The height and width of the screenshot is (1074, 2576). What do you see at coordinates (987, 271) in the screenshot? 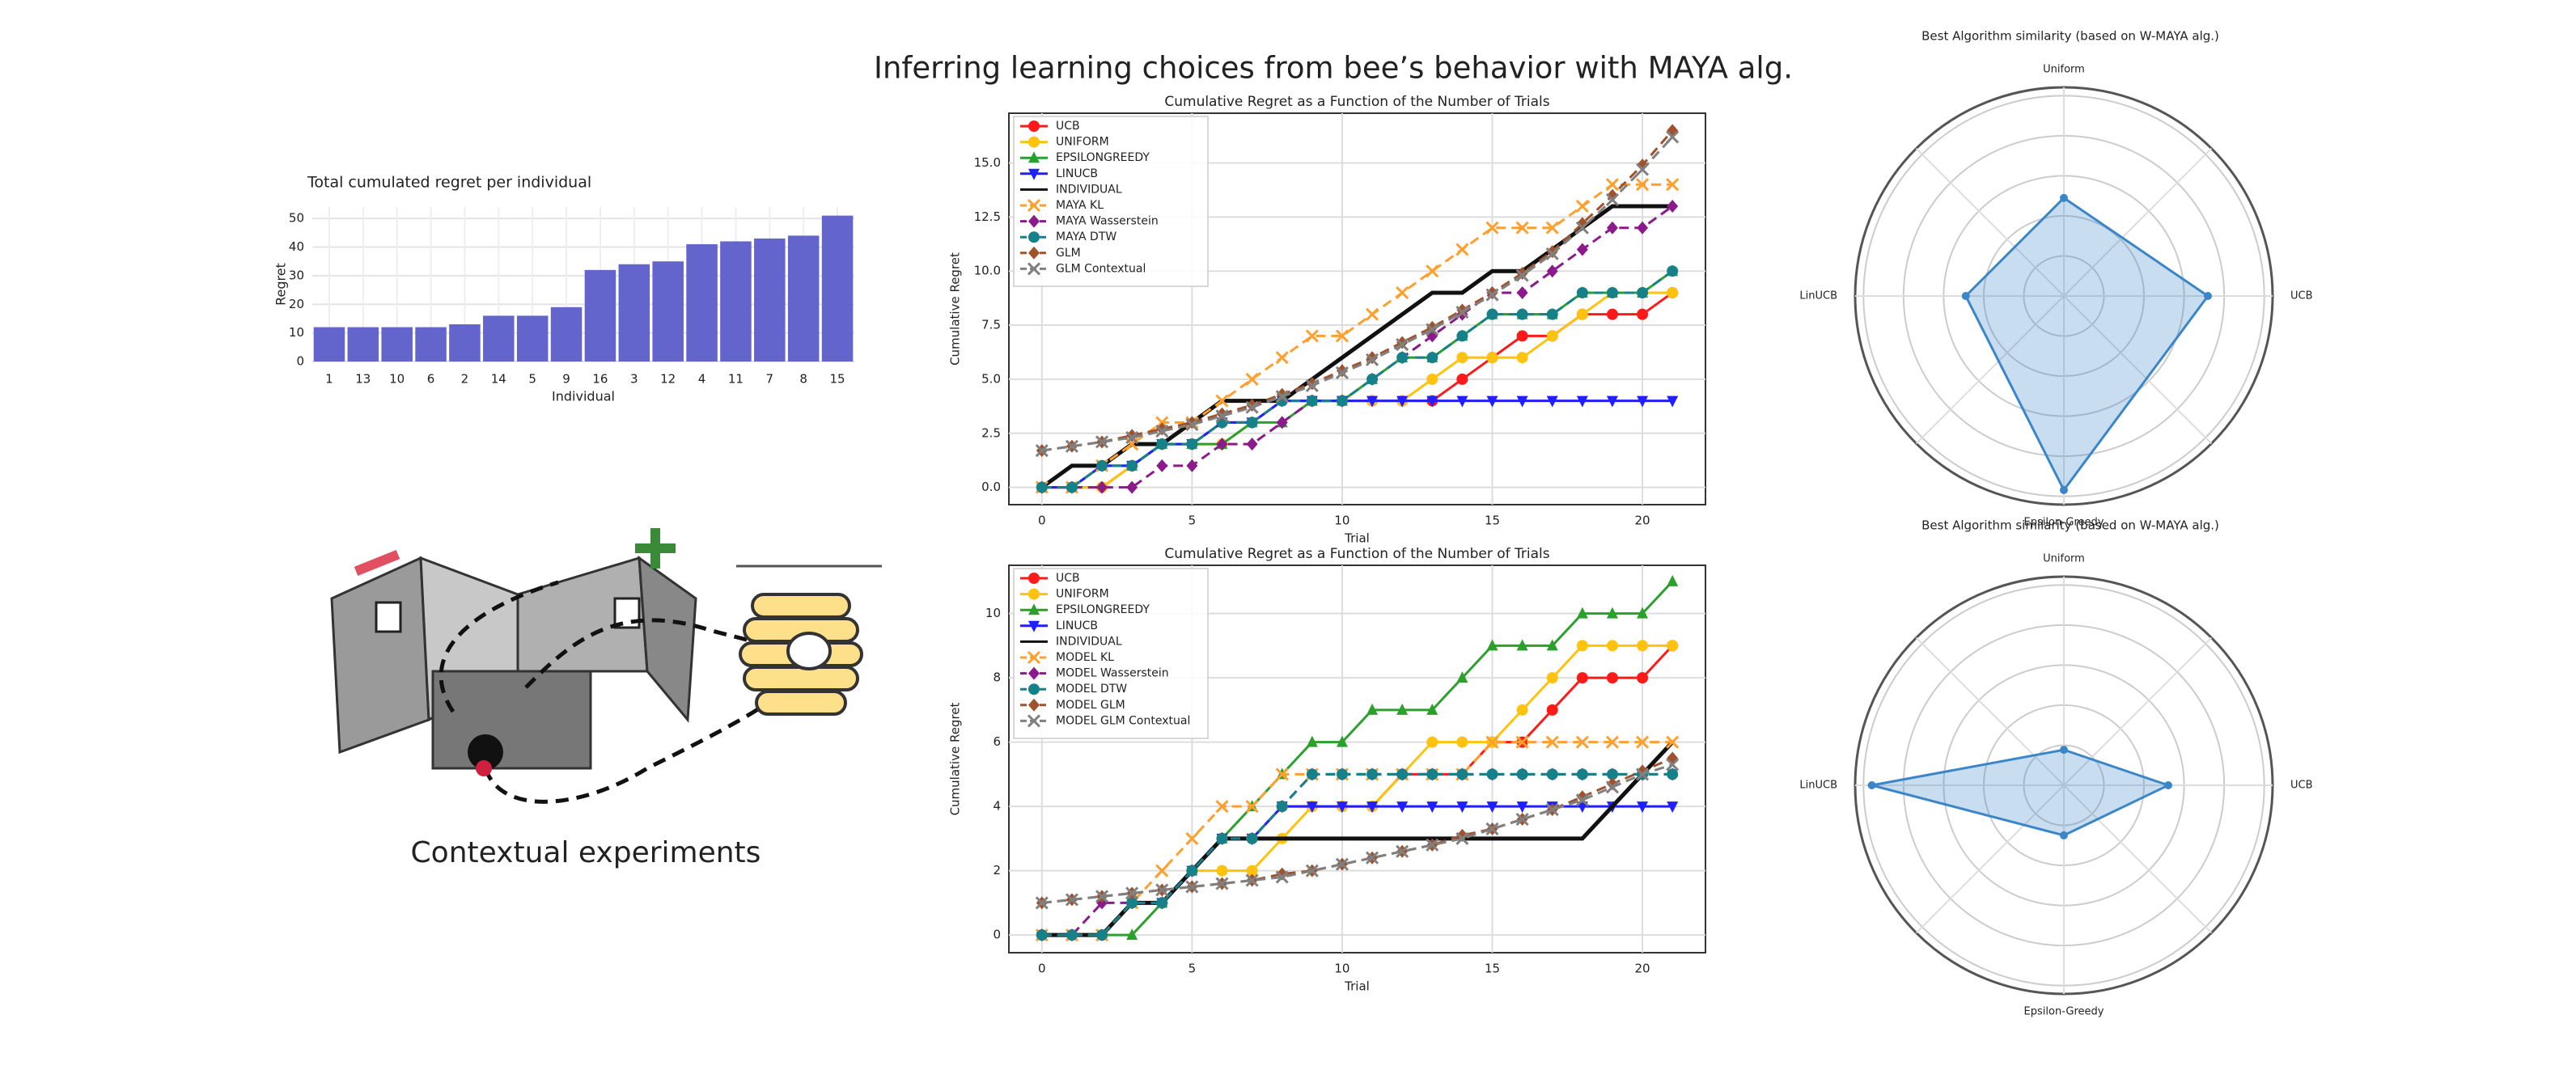
I see `y-tick-label: 10.0` at bounding box center [987, 271].